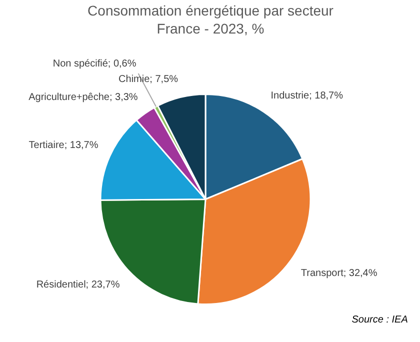 The width and height of the screenshot is (420, 342). I want to click on slice-label: Agriculture+pêche; 3,3%, so click(83, 98).